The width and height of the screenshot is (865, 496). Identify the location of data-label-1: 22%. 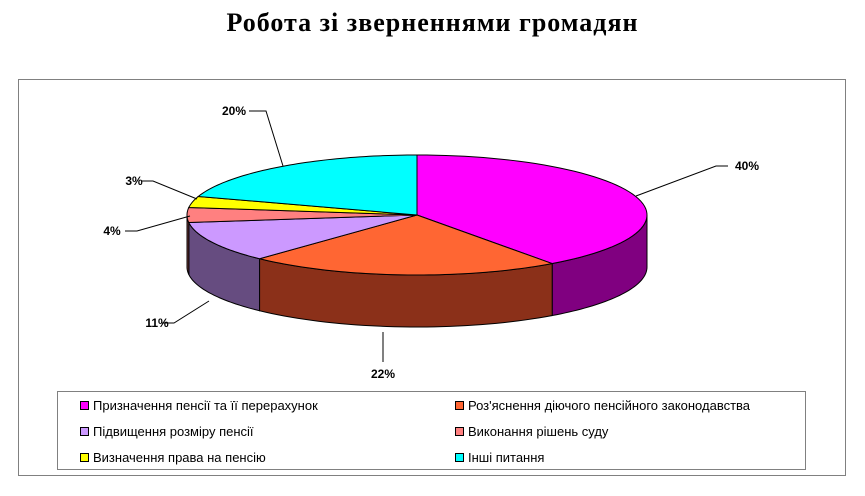
(383, 374).